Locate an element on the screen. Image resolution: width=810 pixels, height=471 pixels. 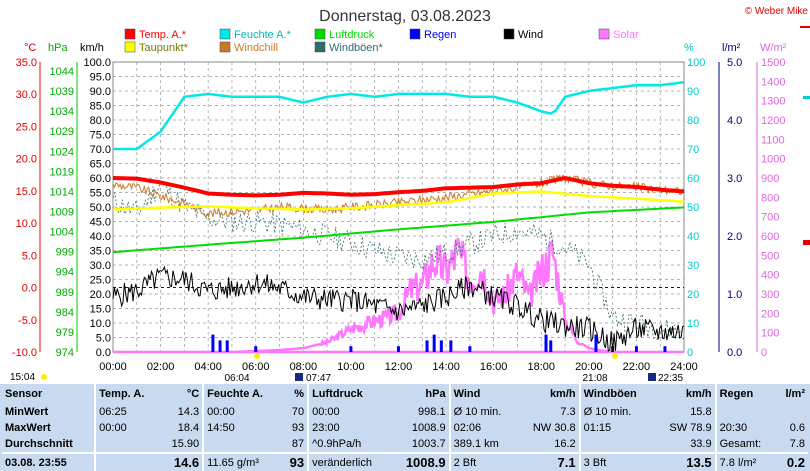
solar-tick-label: 1500 is located at coordinates (773, 63).